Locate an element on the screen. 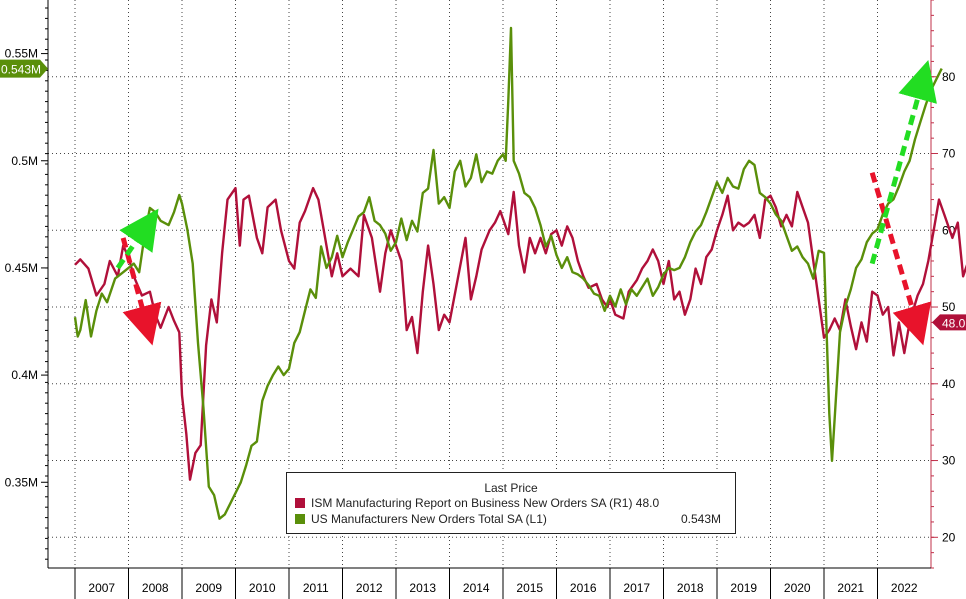 The image size is (966, 599). left-tick-label: 0.45M is located at coordinates (21, 268).